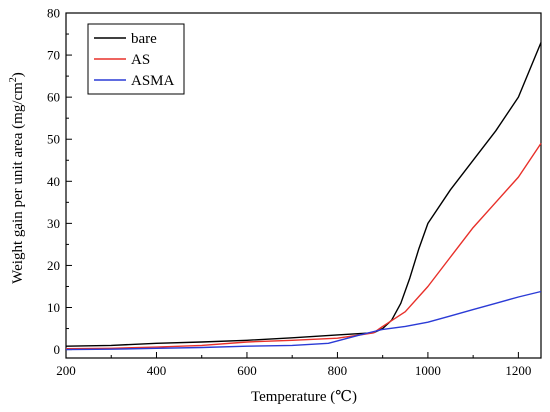 The height and width of the screenshot is (412, 550). I want to click on y-axis-label: Weight gain per unit area (mg/cm2), so click(17, 178).